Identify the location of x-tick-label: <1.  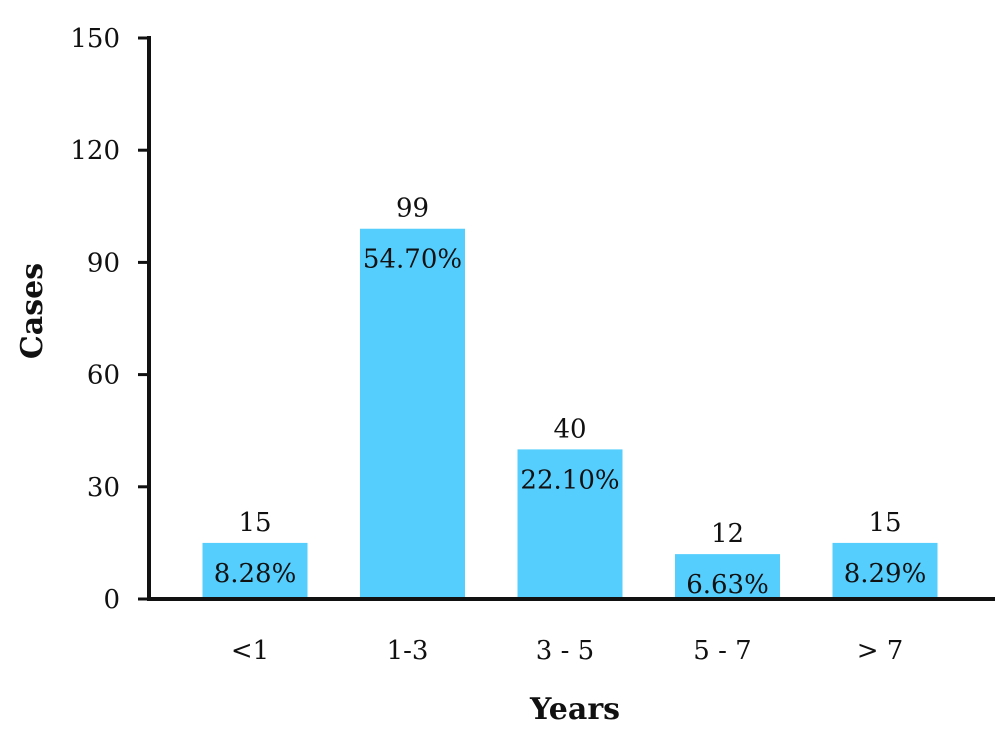
(250, 651).